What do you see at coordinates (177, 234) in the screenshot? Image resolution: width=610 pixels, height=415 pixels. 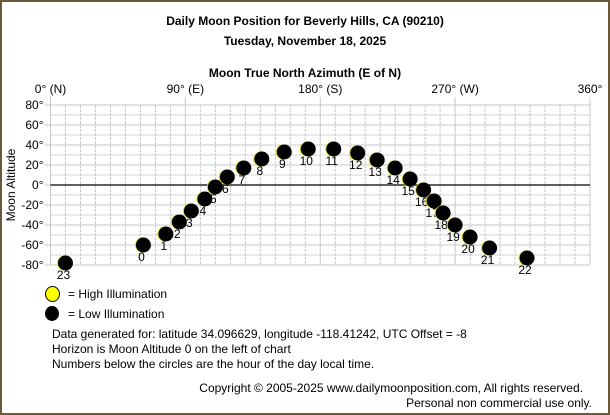 I see `hour-label-2: 2` at bounding box center [177, 234].